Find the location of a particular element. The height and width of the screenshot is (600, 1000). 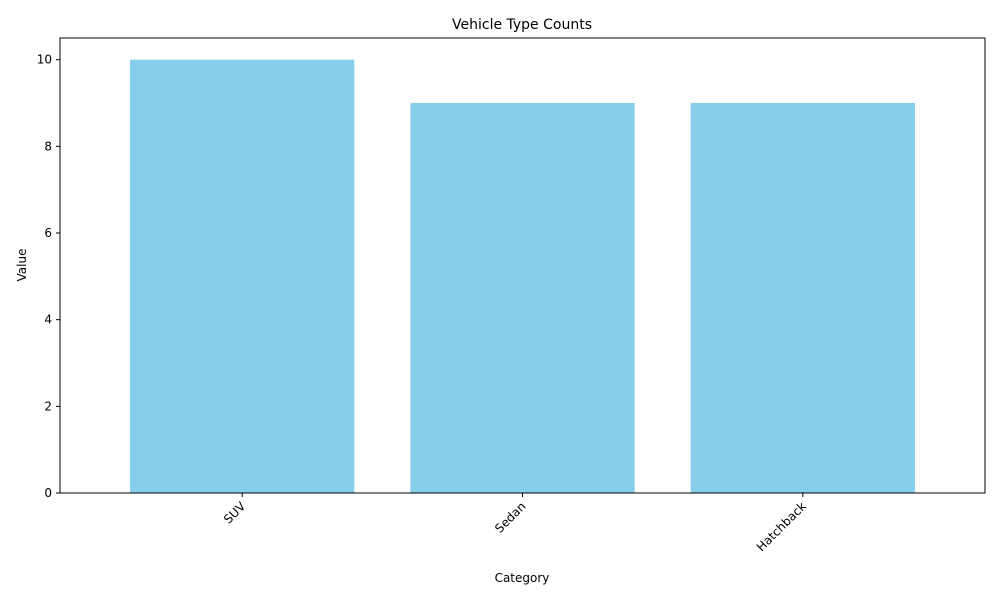

y-tick-label: 4 is located at coordinates (48, 320).